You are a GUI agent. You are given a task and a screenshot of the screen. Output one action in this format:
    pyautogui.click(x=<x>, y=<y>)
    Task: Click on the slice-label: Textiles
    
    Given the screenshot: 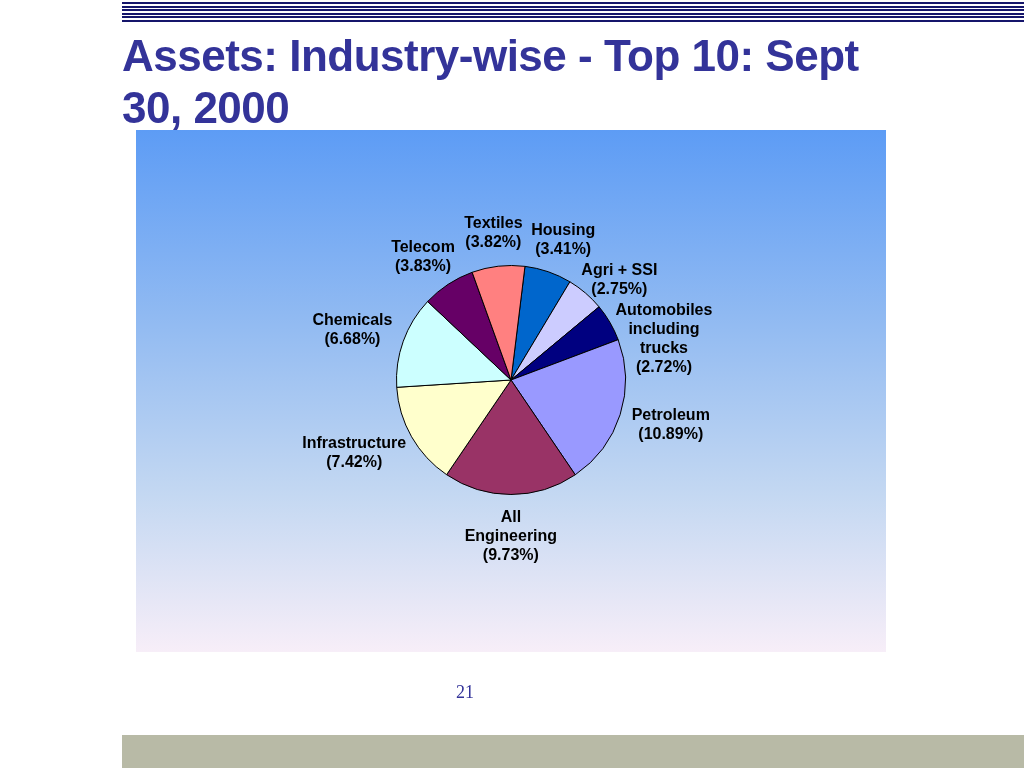 What is the action you would take?
    pyautogui.click(x=493, y=223)
    